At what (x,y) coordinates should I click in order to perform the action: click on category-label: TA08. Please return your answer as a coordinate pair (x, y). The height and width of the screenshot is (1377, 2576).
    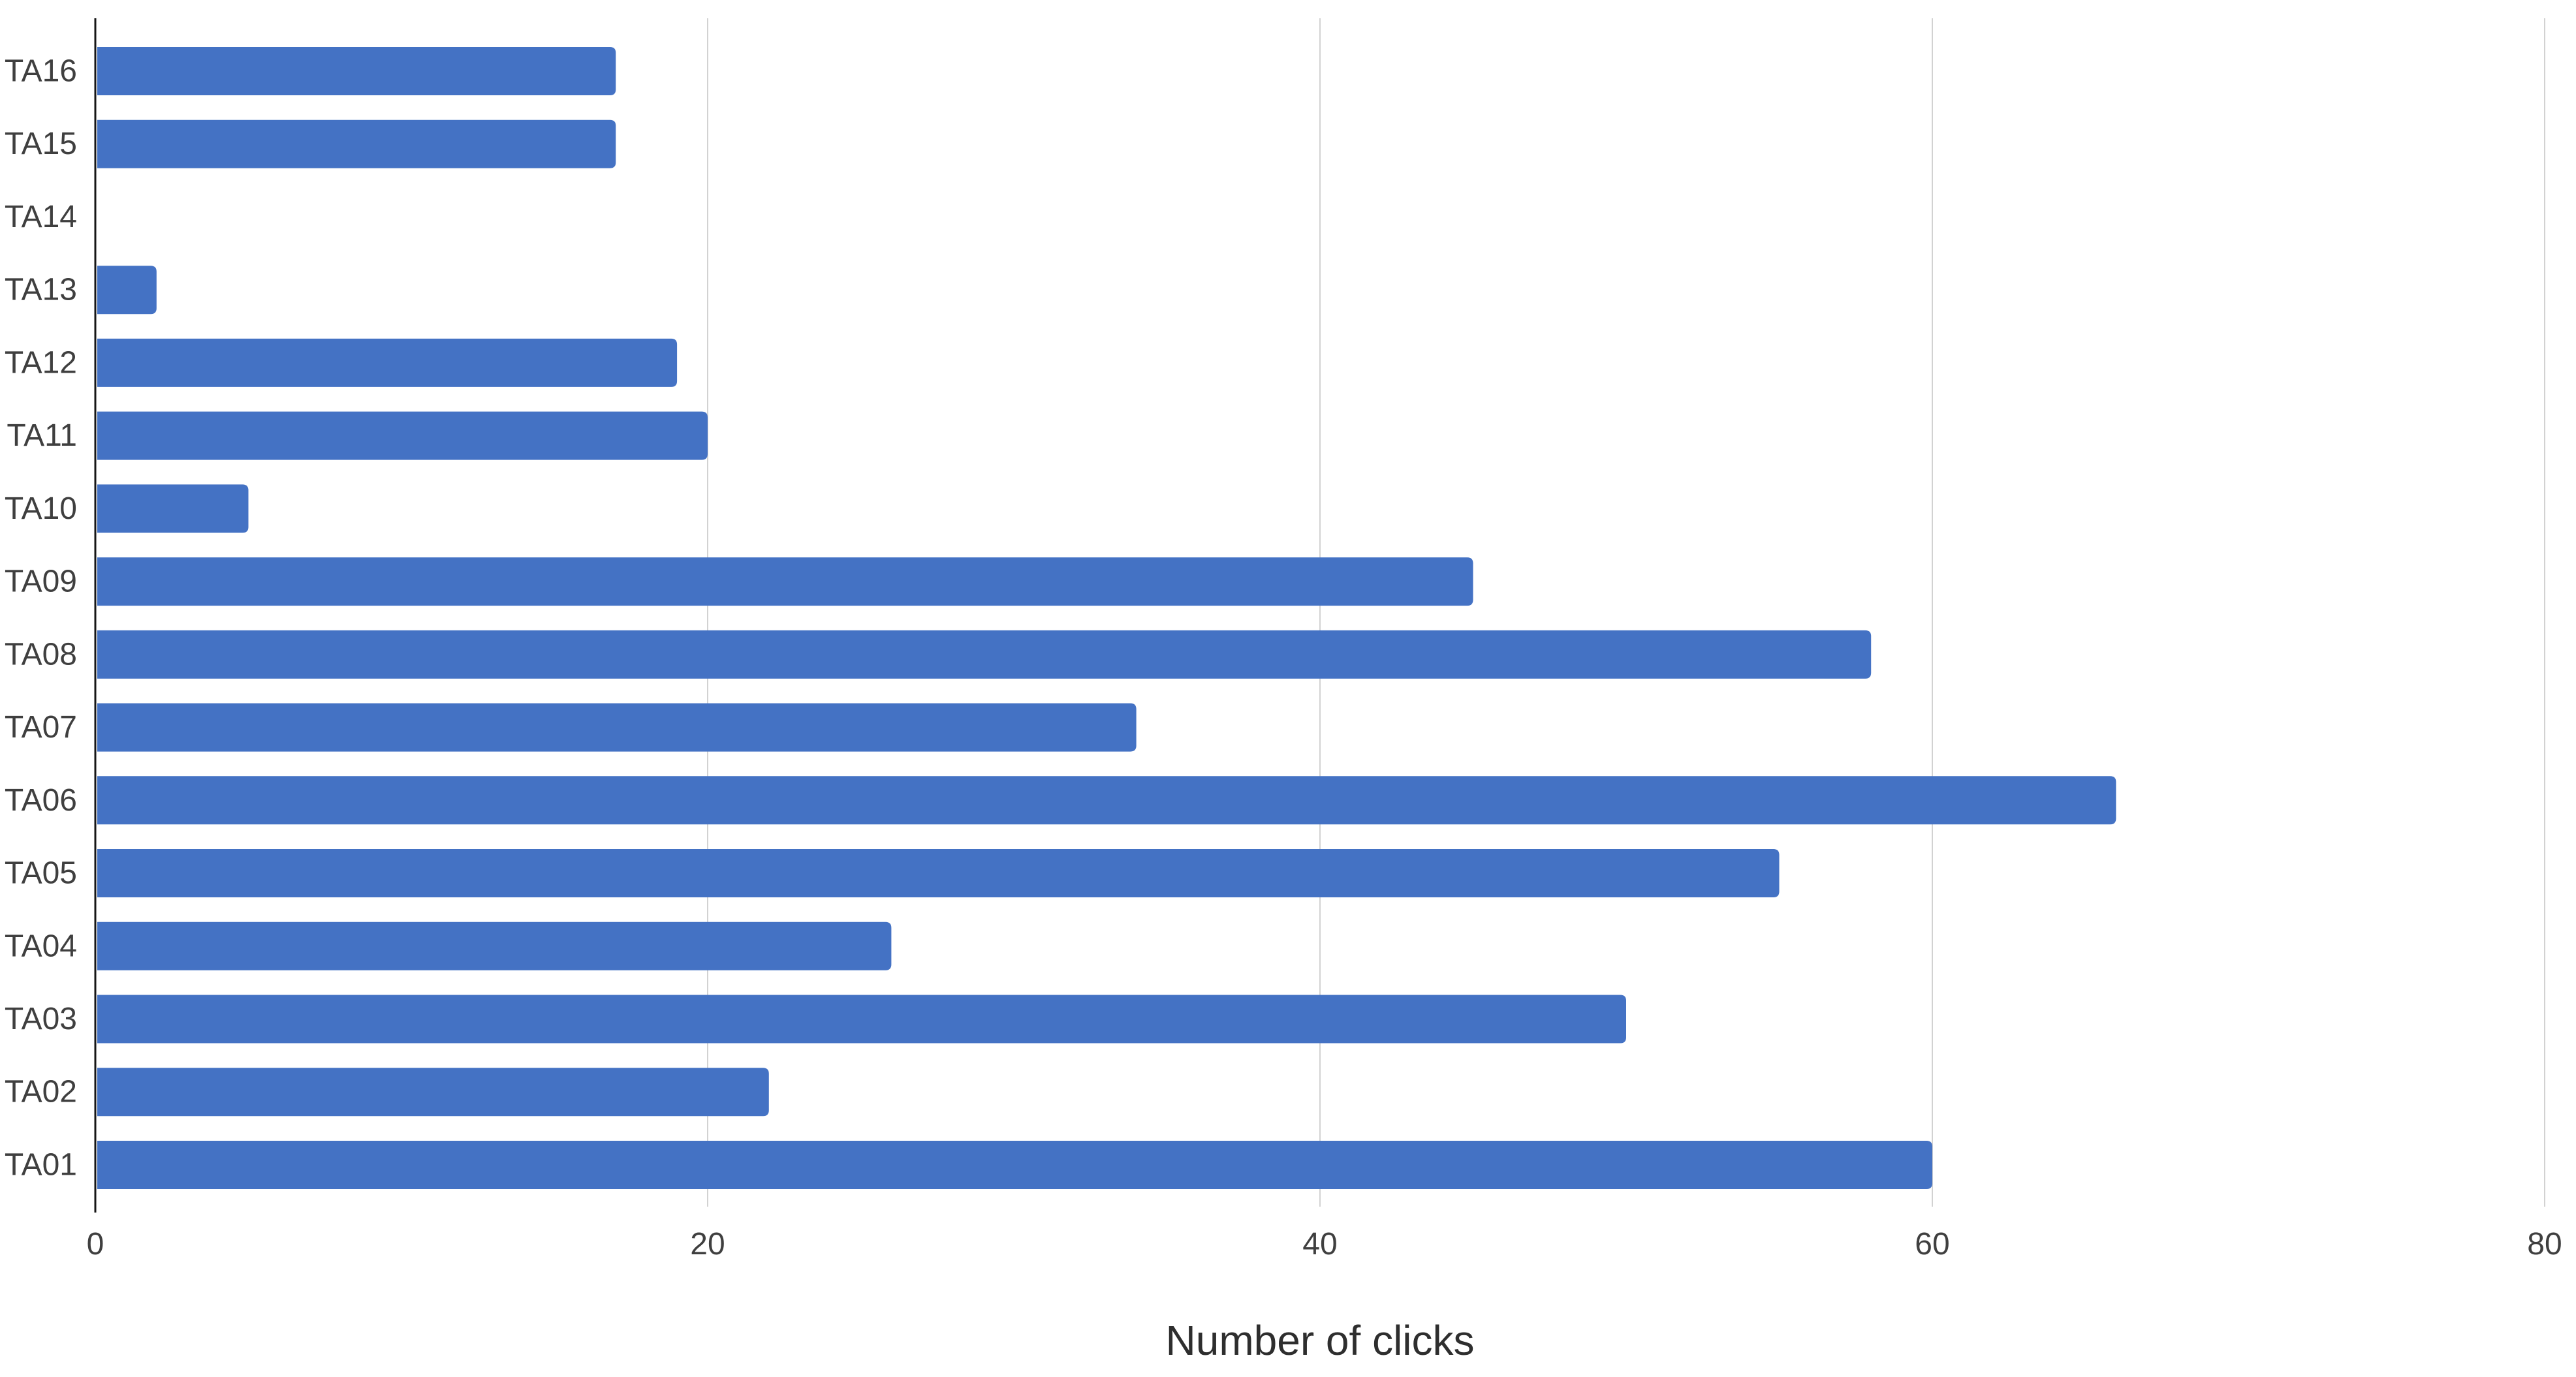
    Looking at the image, I should click on (41, 654).